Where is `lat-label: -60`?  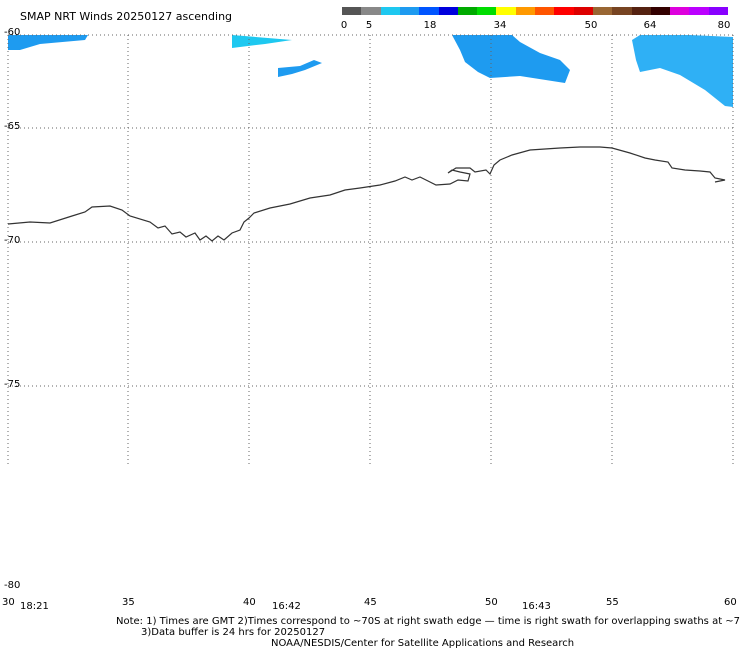 lat-label: -60 is located at coordinates (12, 32).